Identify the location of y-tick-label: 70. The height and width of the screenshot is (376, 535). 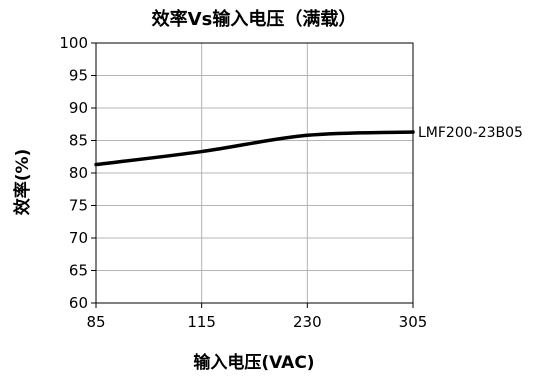
(78, 238).